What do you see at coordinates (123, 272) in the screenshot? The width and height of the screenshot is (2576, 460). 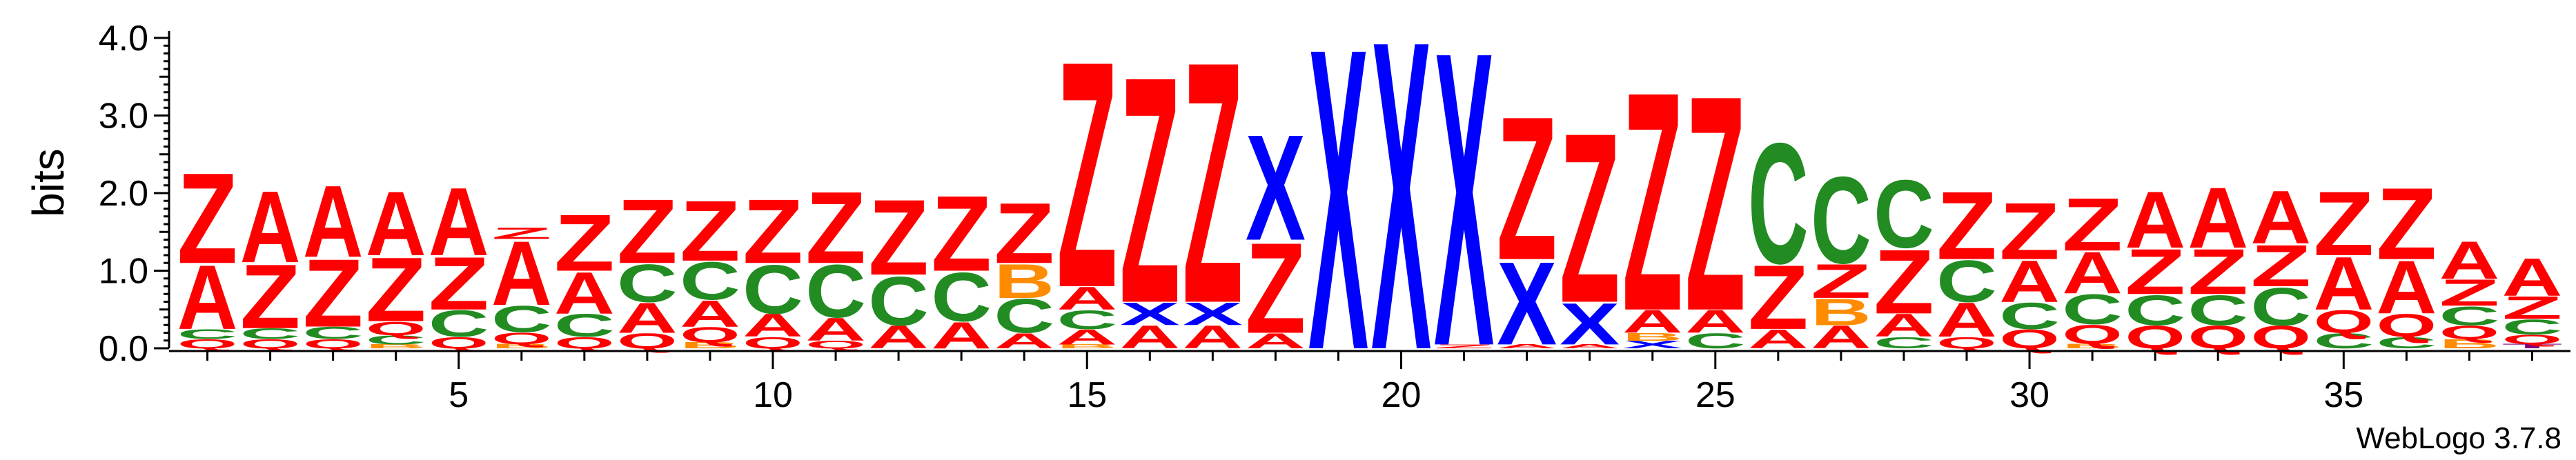 I see `y-tick-label: 1.0` at bounding box center [123, 272].